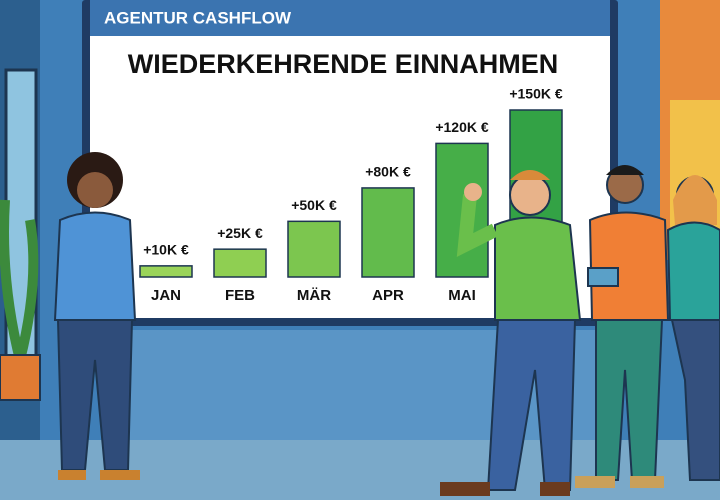 The image size is (720, 500). Describe the element at coordinates (693, 328) in the screenshot. I see `person-right` at that location.